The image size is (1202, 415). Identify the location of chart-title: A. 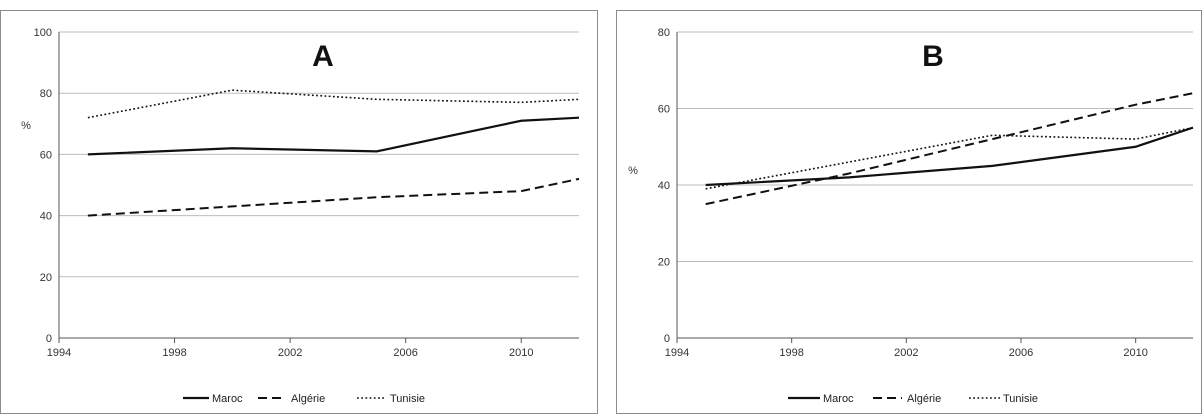
(323, 56).